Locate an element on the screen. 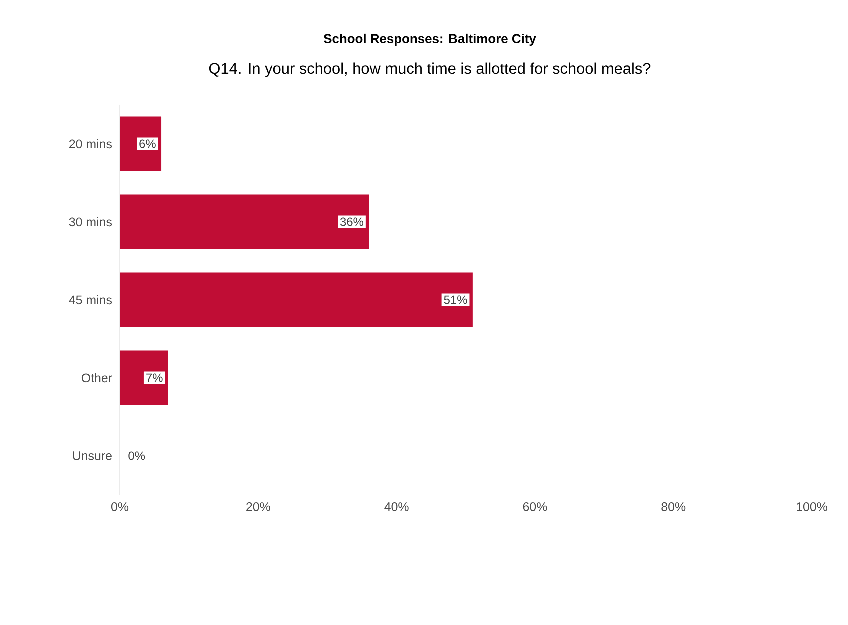 The width and height of the screenshot is (848, 625). x-tick-label: 100% is located at coordinates (812, 507).